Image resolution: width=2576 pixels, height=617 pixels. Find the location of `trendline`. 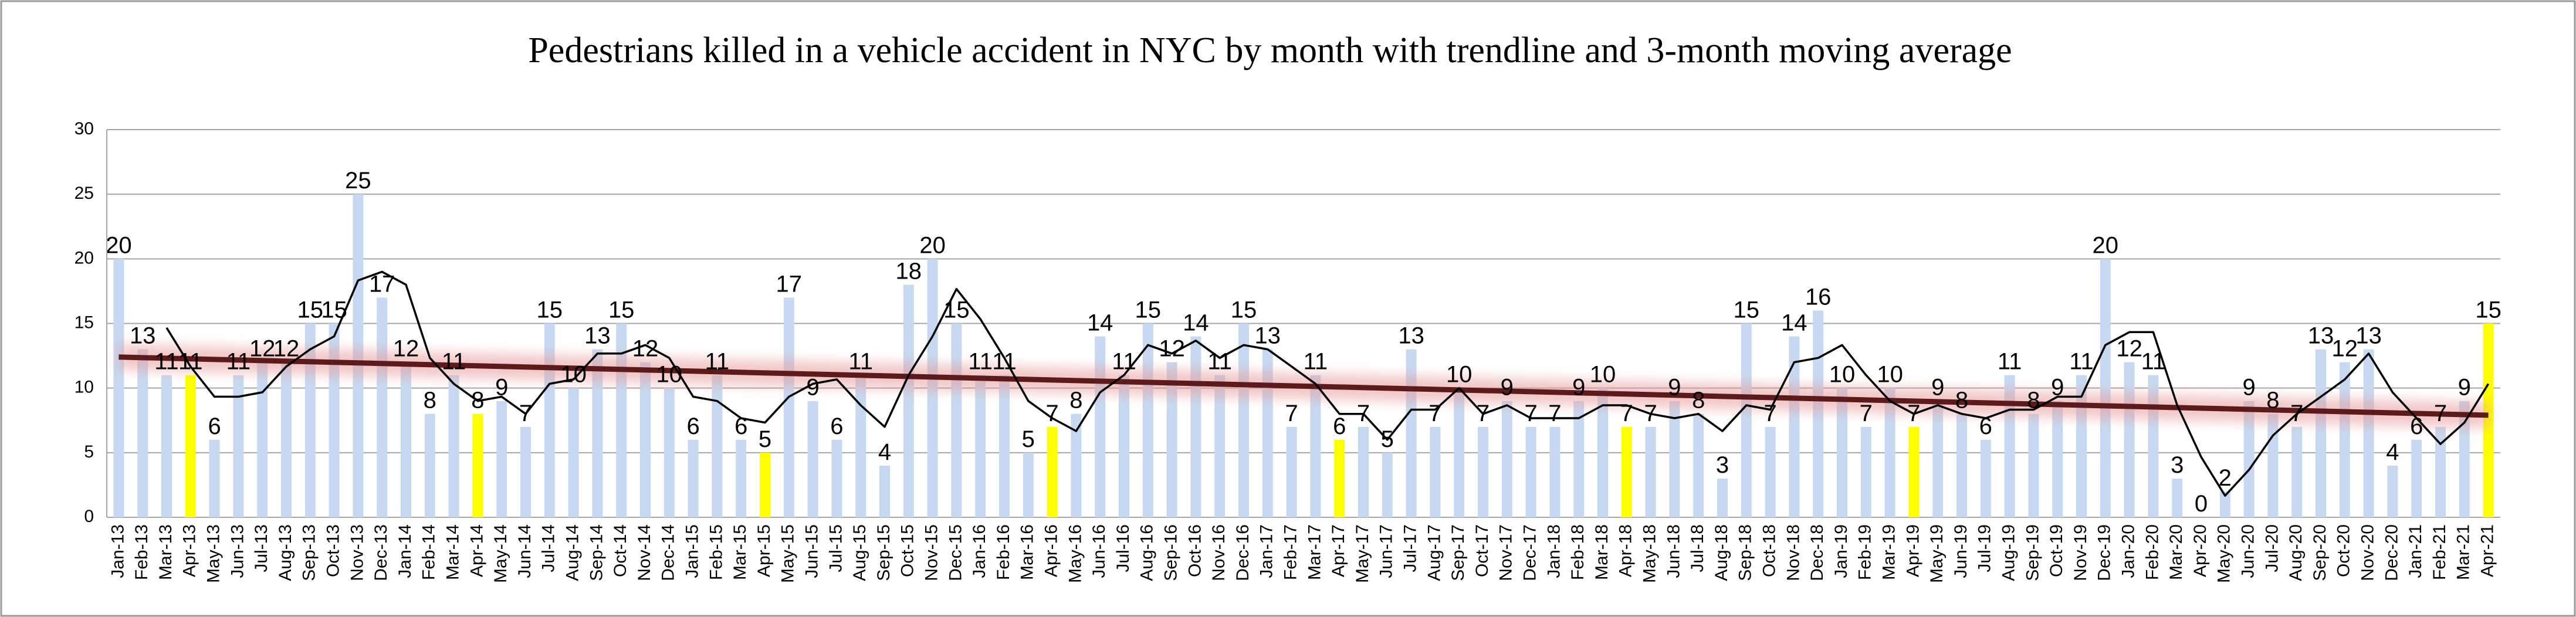

trendline is located at coordinates (1304, 386).